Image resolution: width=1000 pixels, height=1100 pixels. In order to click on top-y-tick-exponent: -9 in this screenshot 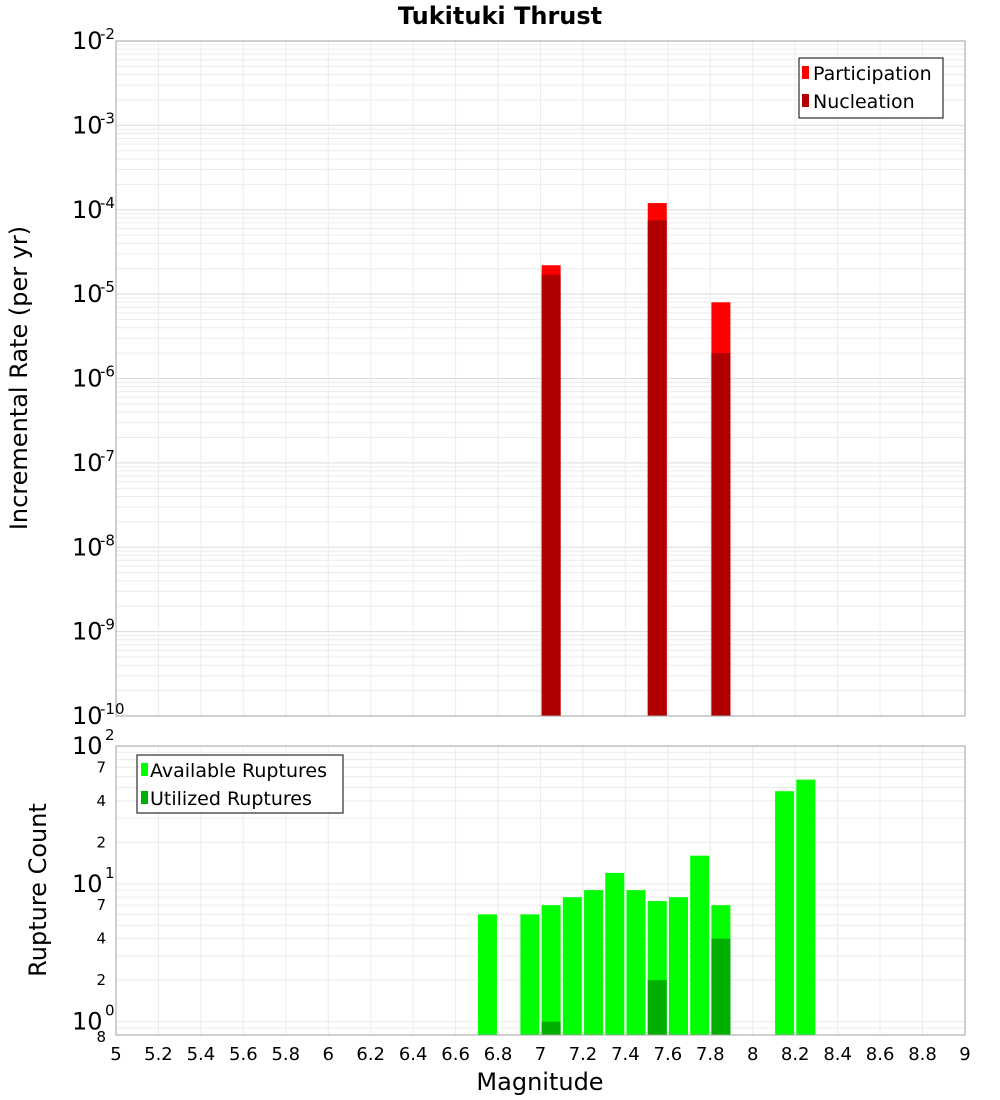, I will do `click(107, 625)`.